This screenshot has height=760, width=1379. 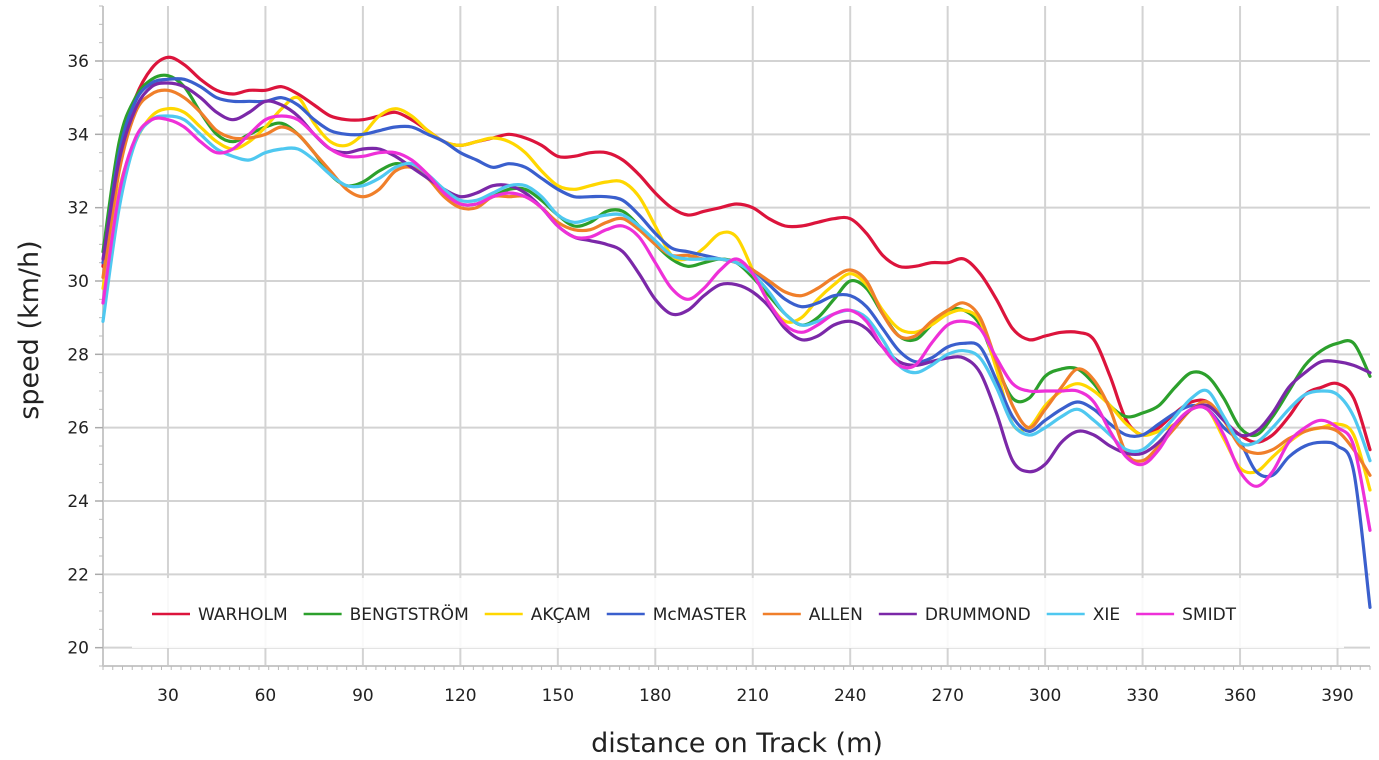 I want to click on x-tick-label: 210, so click(x=753, y=696).